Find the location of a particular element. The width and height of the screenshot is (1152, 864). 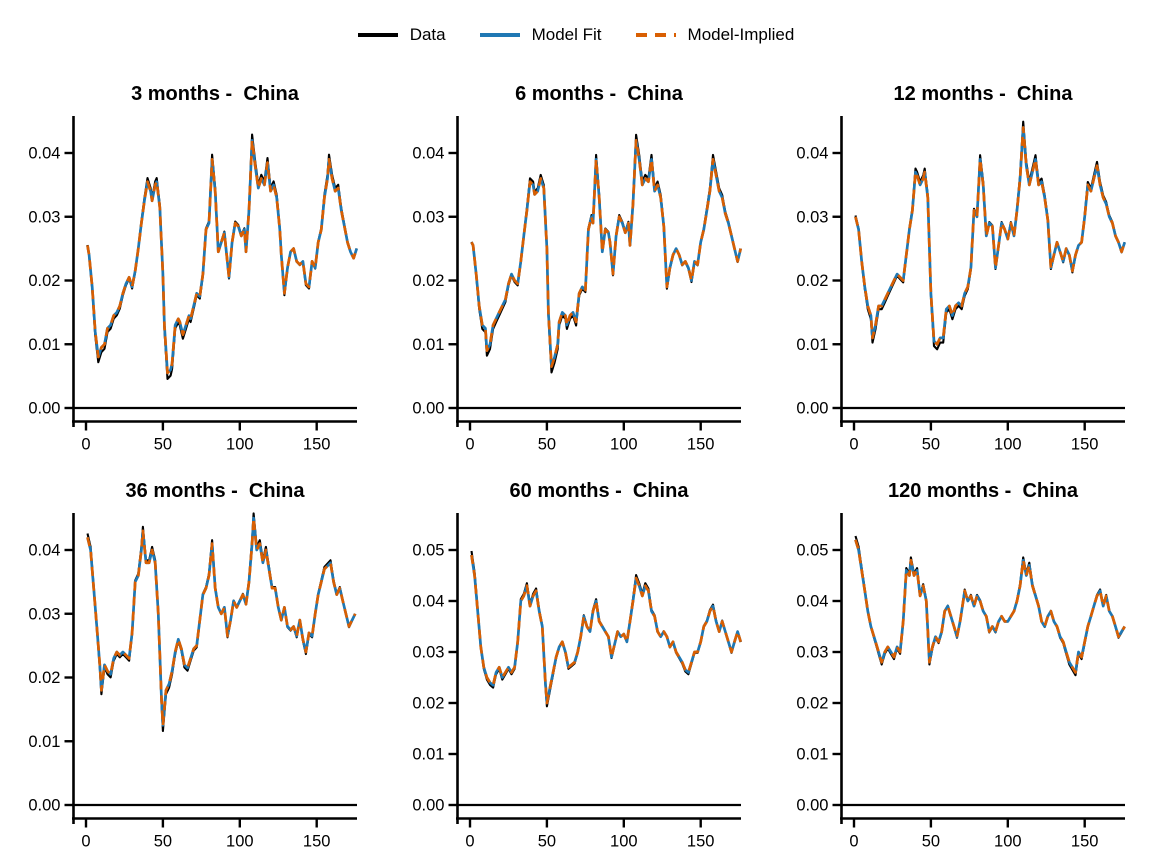

panel-title: 36 months - China is located at coordinates (215, 491).